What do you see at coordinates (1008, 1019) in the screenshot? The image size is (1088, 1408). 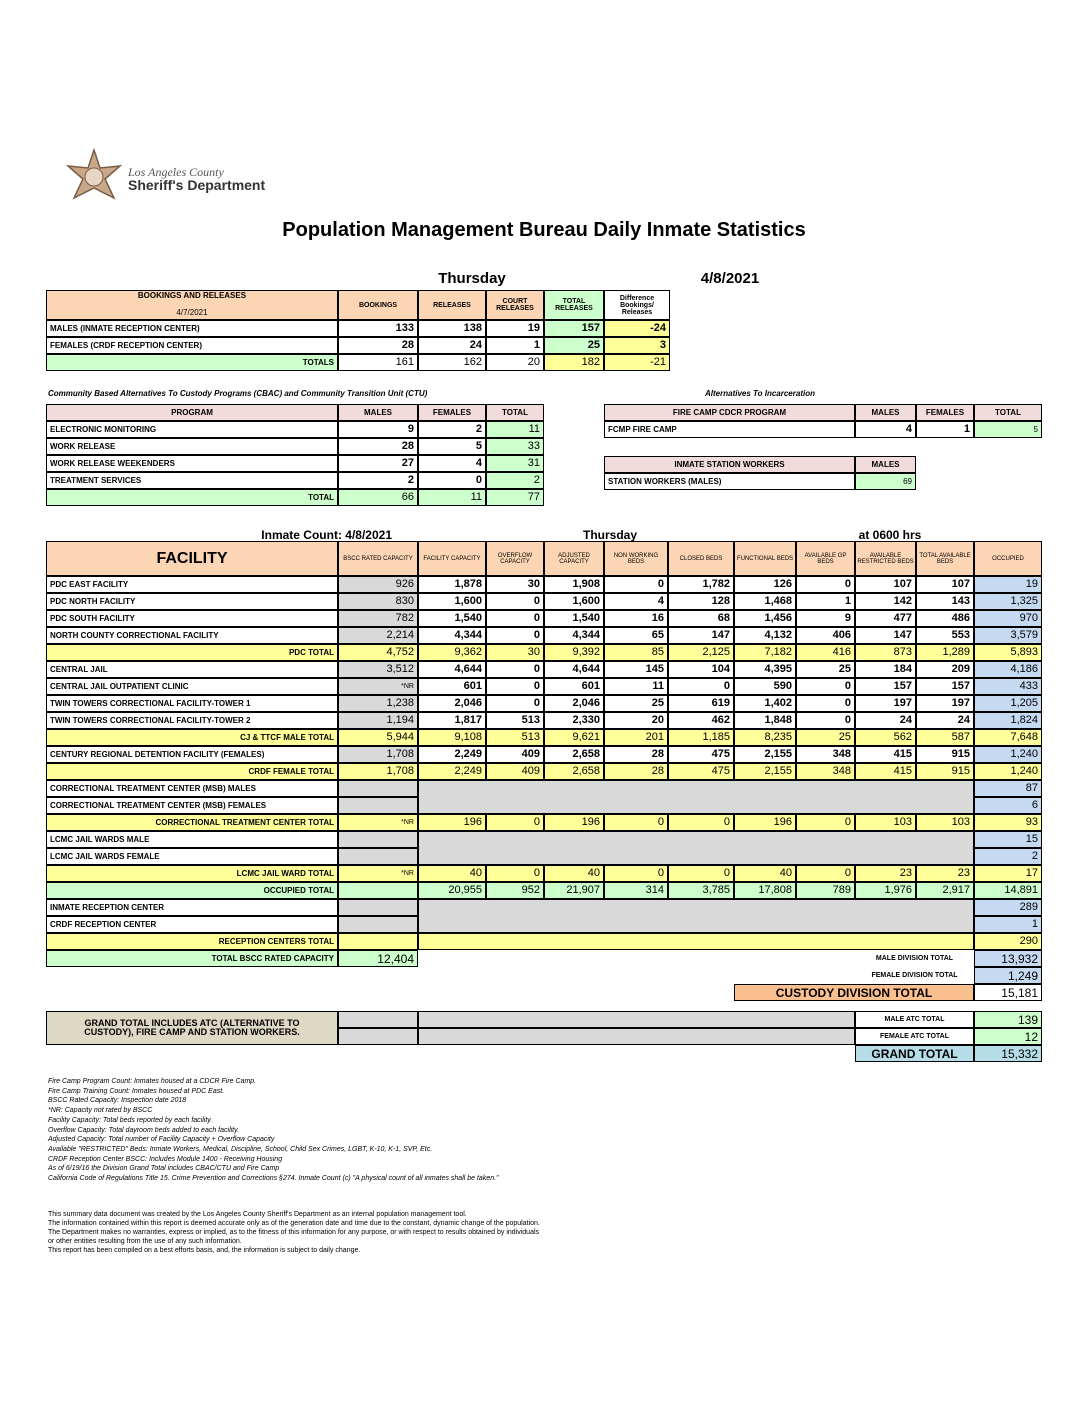 I see `grand-value: 139` at bounding box center [1008, 1019].